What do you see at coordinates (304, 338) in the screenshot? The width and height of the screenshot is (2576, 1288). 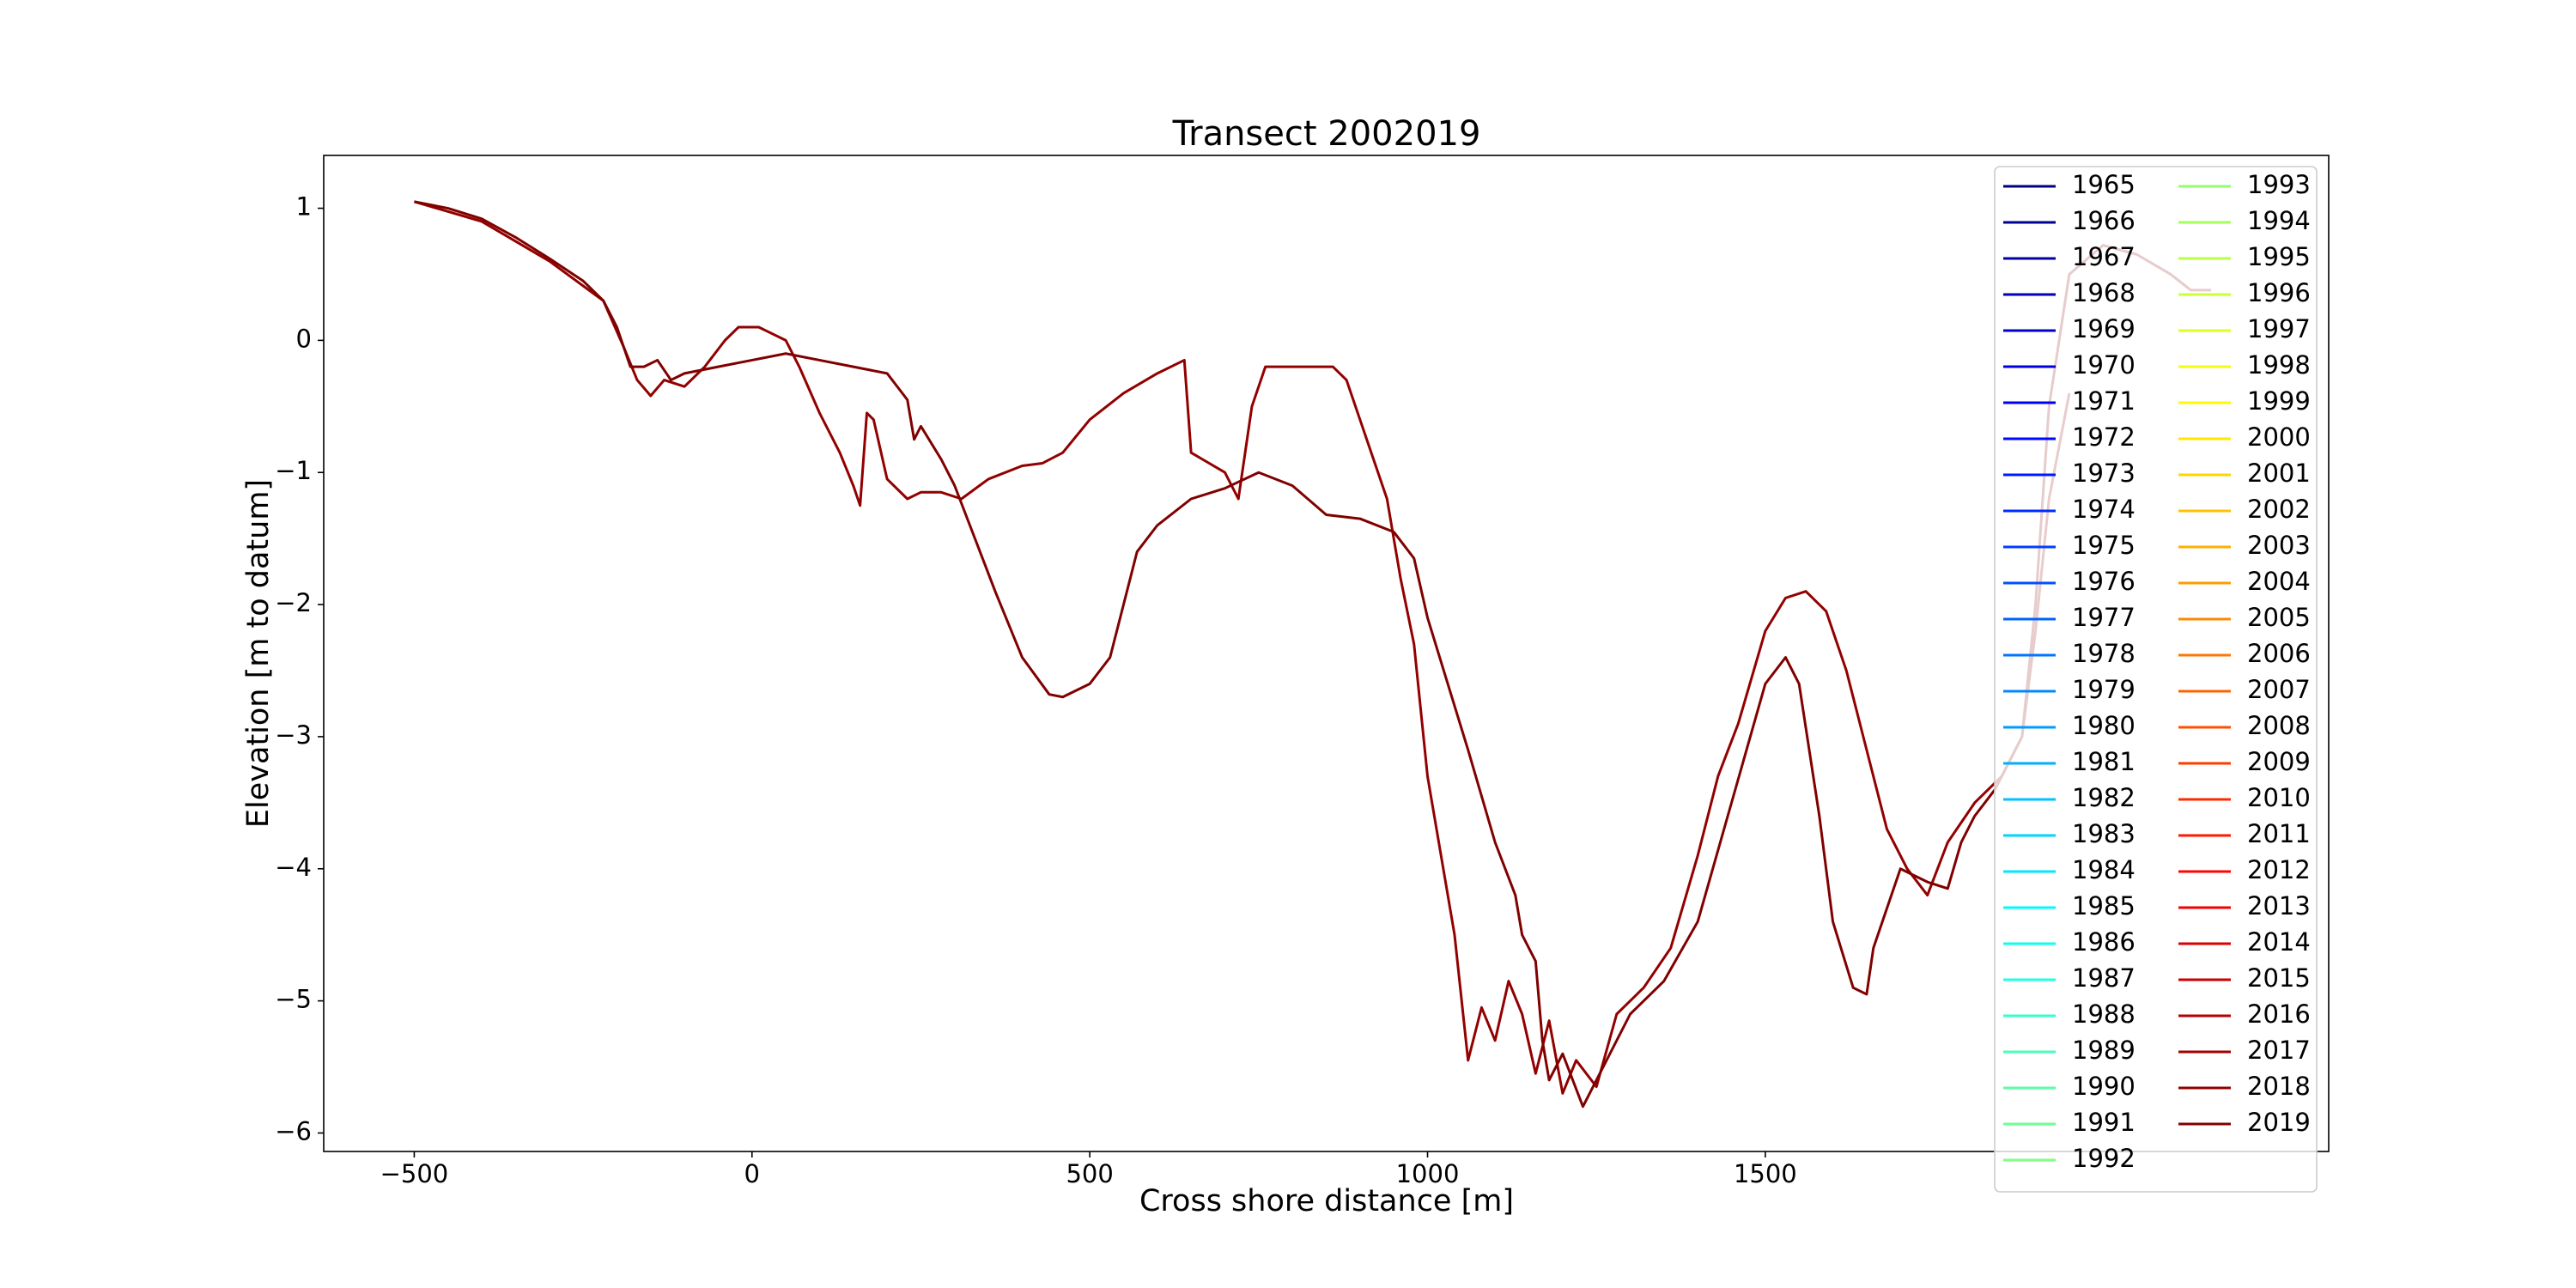 I see `y-tick-label: 0` at bounding box center [304, 338].